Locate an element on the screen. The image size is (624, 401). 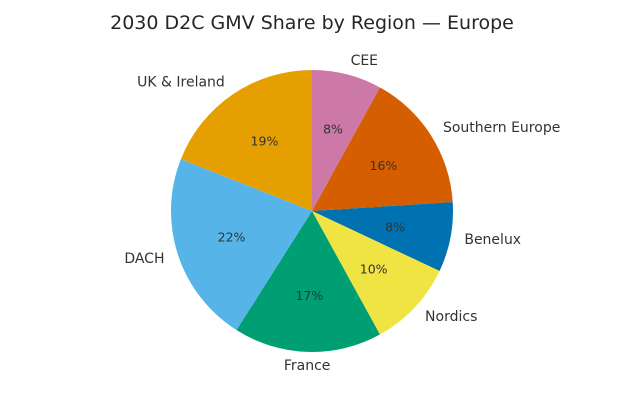
pie-percent-label-benelux: 8% is located at coordinates (395, 226).